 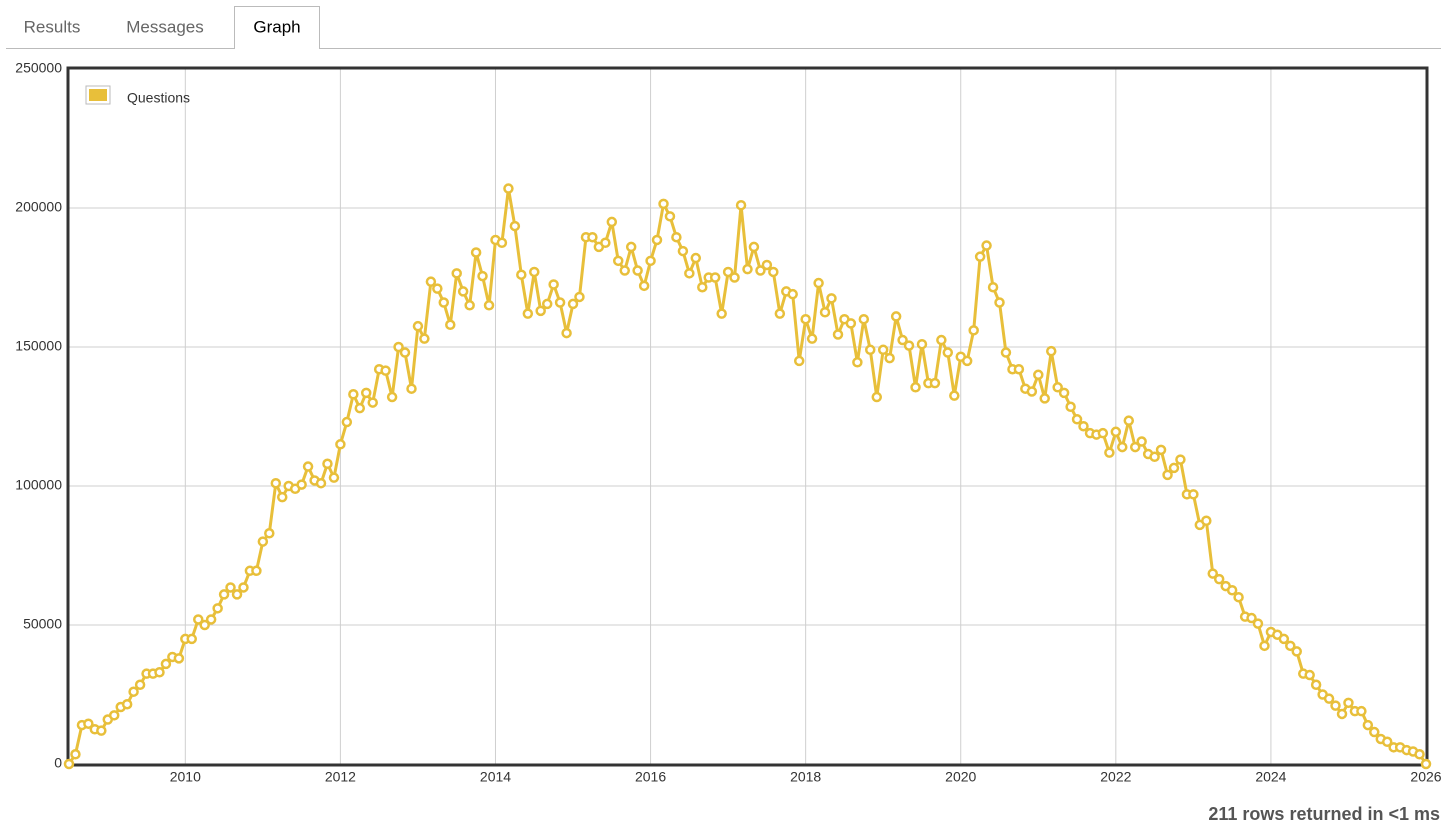 I want to click on active-tab-box, so click(x=277, y=27).